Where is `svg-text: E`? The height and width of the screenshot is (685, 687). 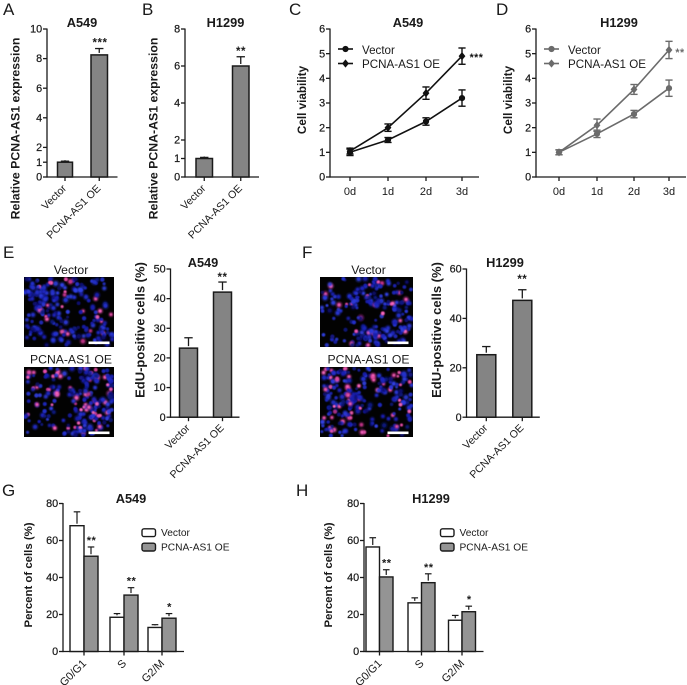
svg-text: E is located at coordinates (8, 252).